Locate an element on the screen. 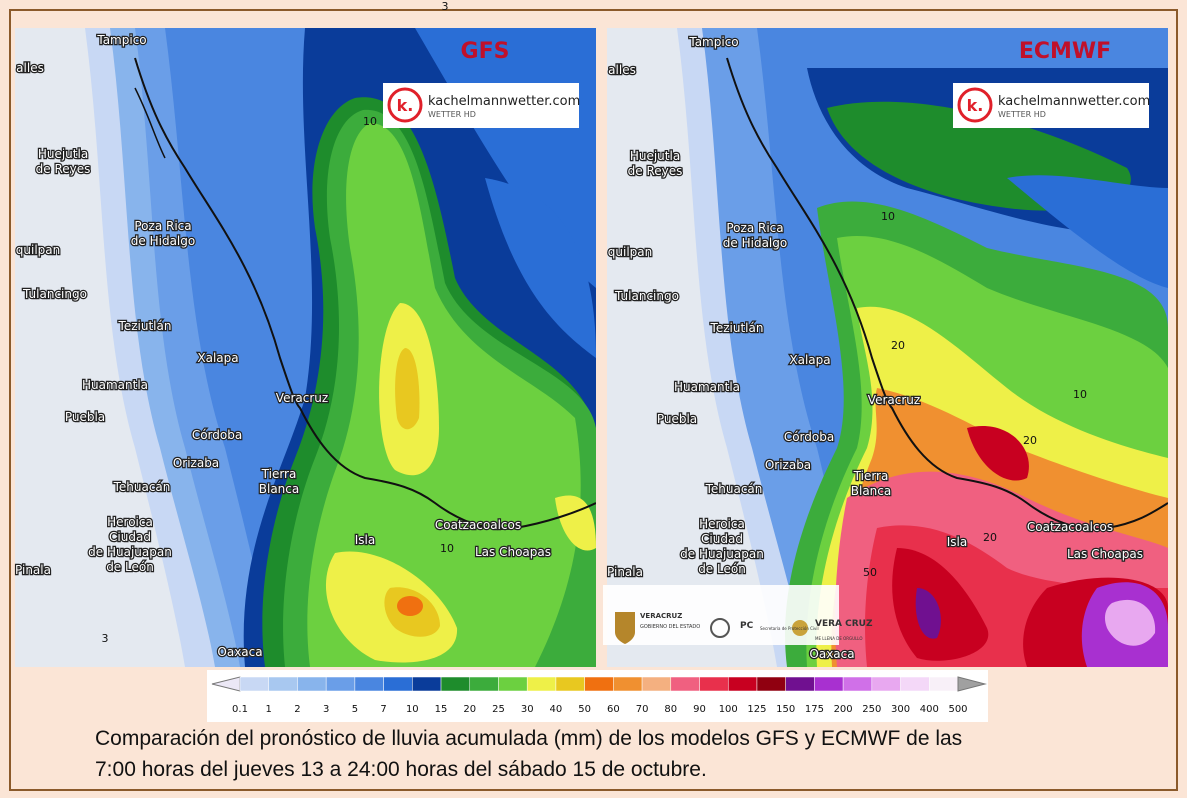 The height and width of the screenshot is (798, 1187). city-label: Puebla is located at coordinates (677, 419).